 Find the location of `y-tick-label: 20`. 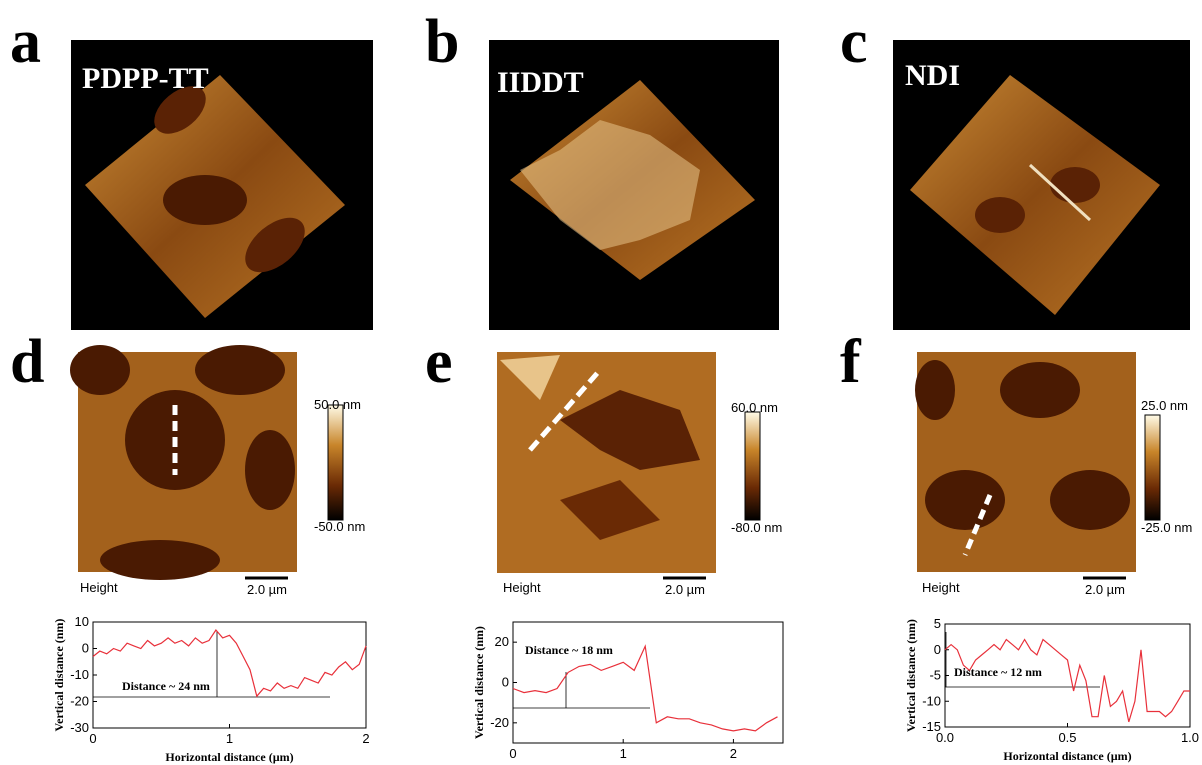

y-tick-label: 20 is located at coordinates (502, 641).